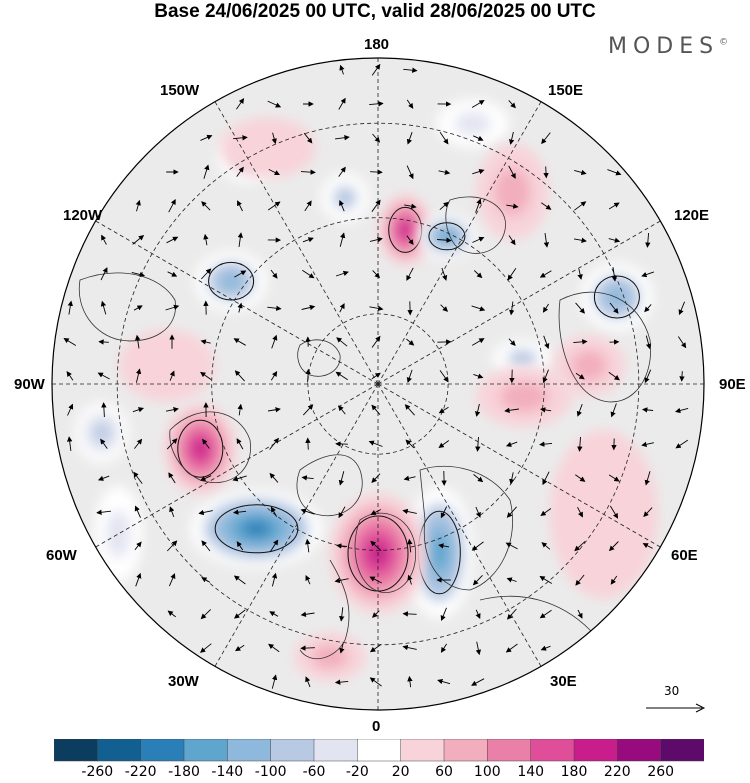 The height and width of the screenshot is (783, 750). I want to click on colorbar-tick-label: -140, so click(227, 772).